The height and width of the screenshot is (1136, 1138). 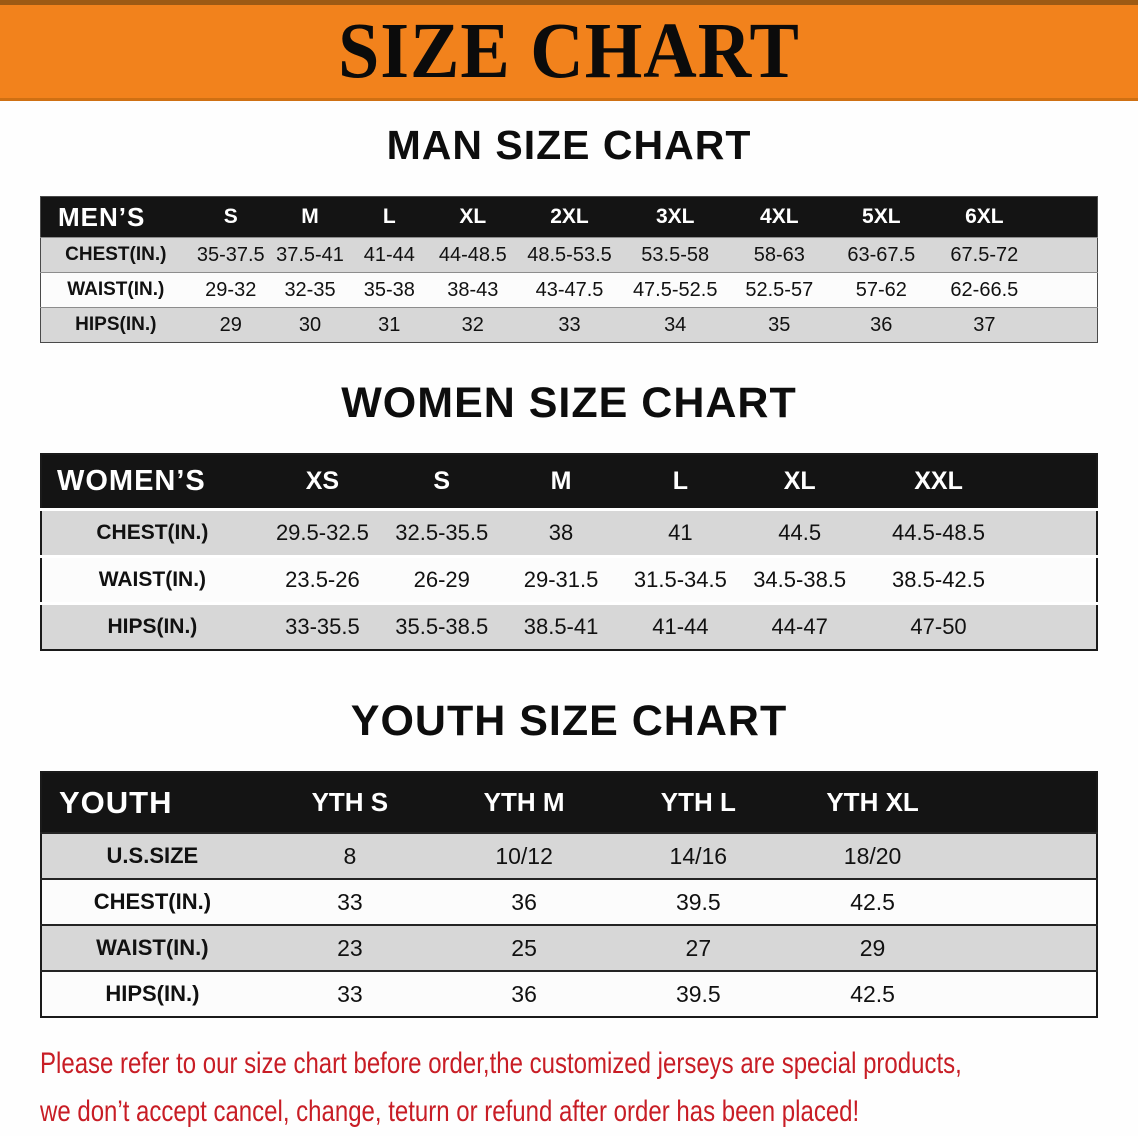 I want to click on size-column-header: YTH L, so click(x=698, y=802).